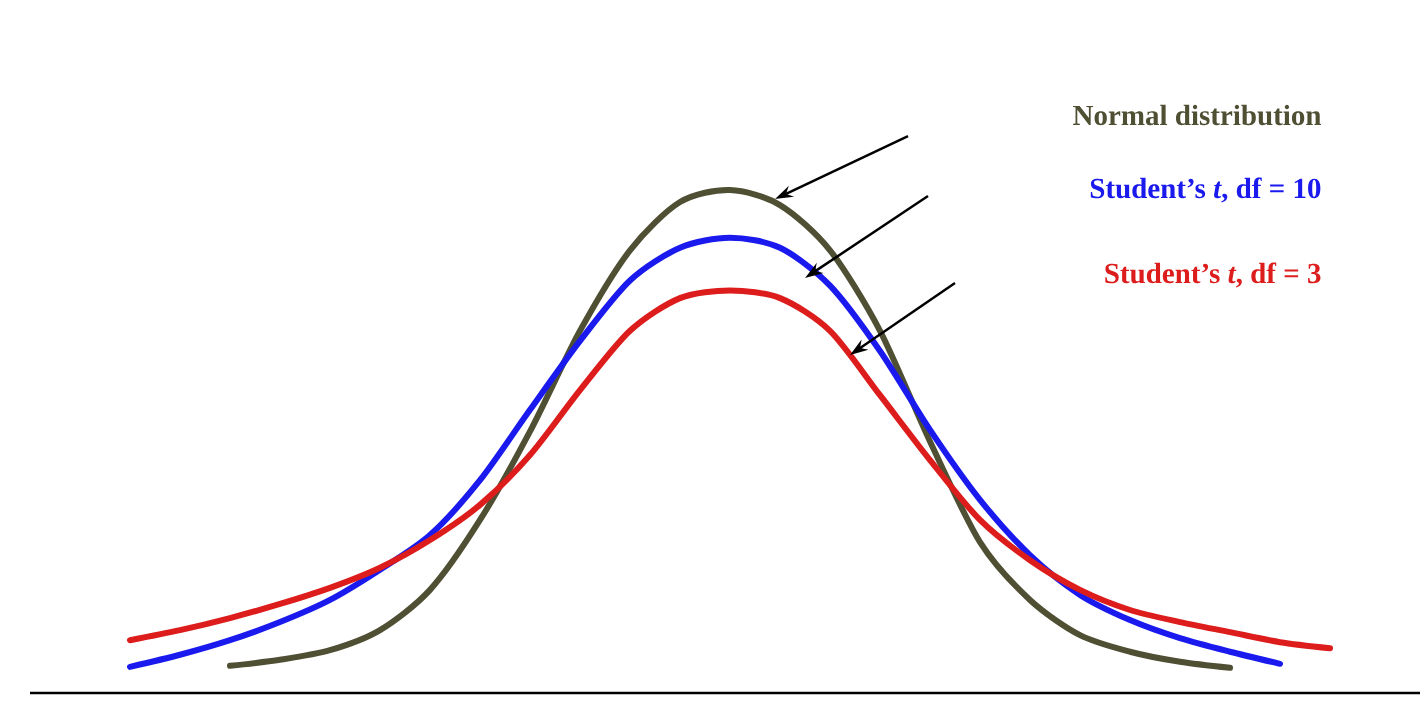 The width and height of the screenshot is (1427, 724). I want to click on text: Normal distribution, so click(1197, 115).